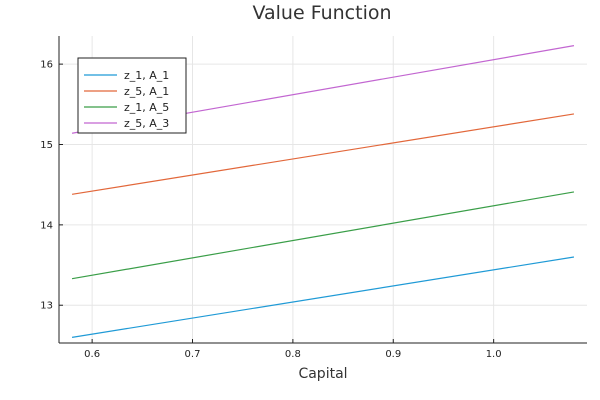 This screenshot has width=600, height=400. Describe the element at coordinates (393, 354) in the screenshot. I see `x-tick-label: 0.9` at that location.